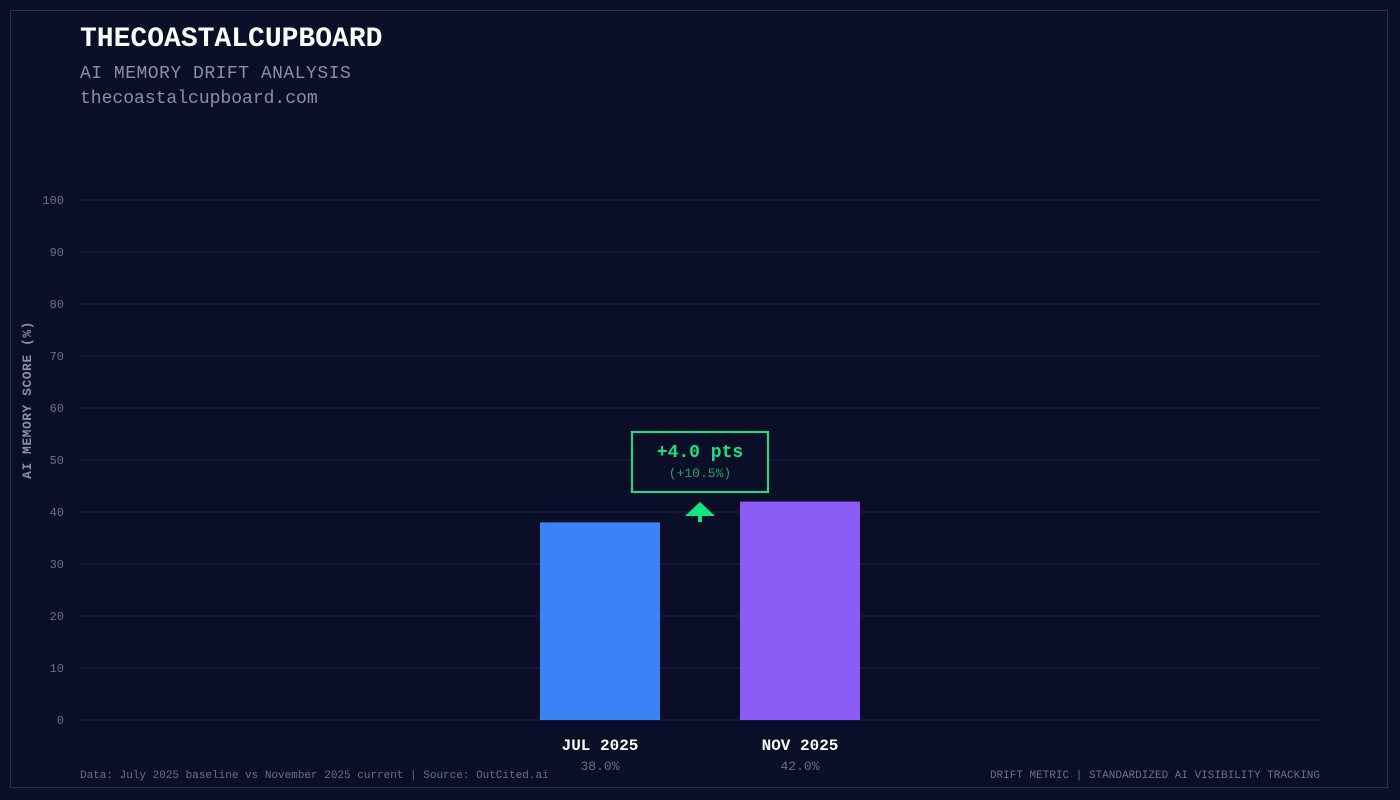 This screenshot has width=1400, height=800. I want to click on y-tick-label: 60, so click(57, 409).